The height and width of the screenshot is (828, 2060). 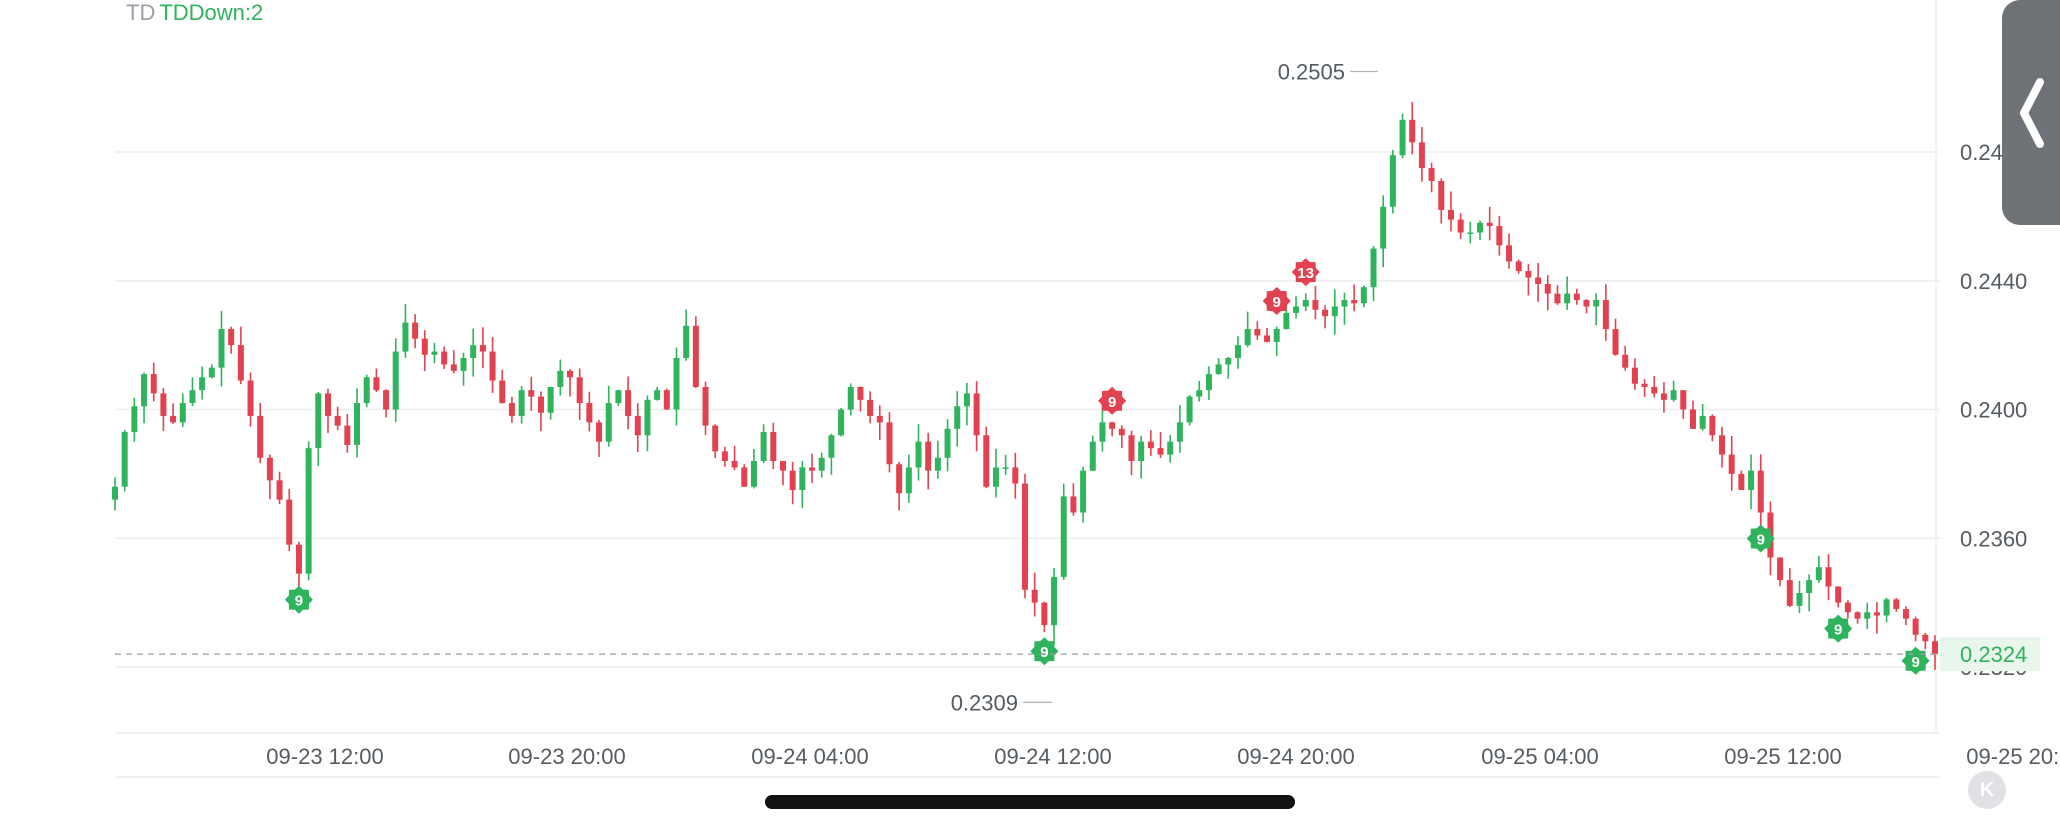 I want to click on x-tick-label: 09-23 20:00, so click(x=566, y=756).